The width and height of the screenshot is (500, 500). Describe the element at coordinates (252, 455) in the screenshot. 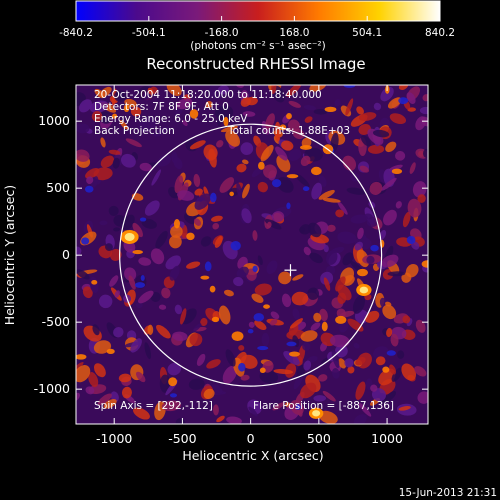

I see `x-axis-label: Heliocentric X (arcsec)` at that location.